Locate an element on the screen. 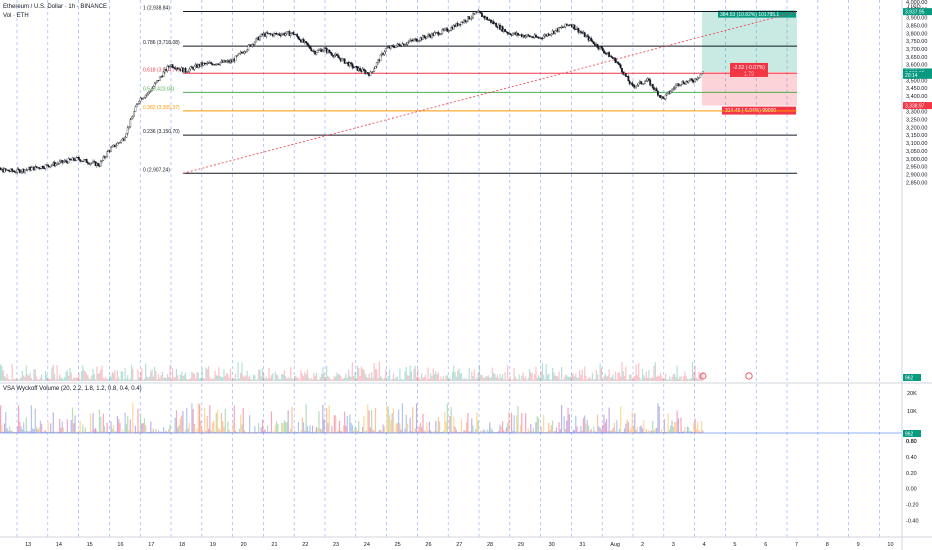  price-tick: 3,500.00 is located at coordinates (916, 81).